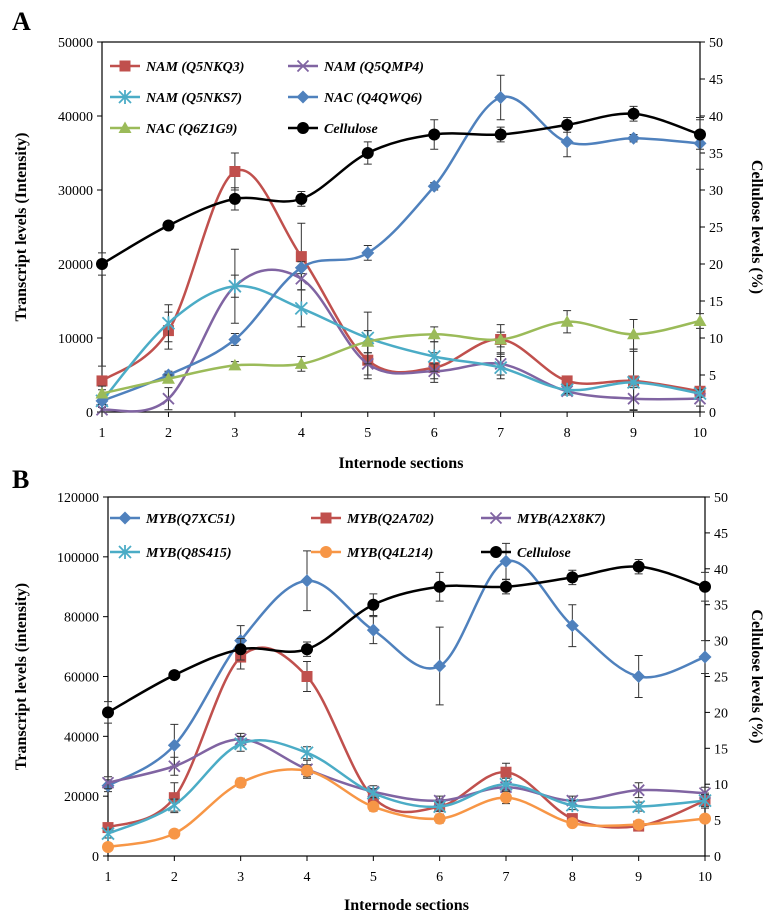 The width and height of the screenshot is (769, 912). I want to click on panel-b-x-tick-label: 1, so click(108, 877).